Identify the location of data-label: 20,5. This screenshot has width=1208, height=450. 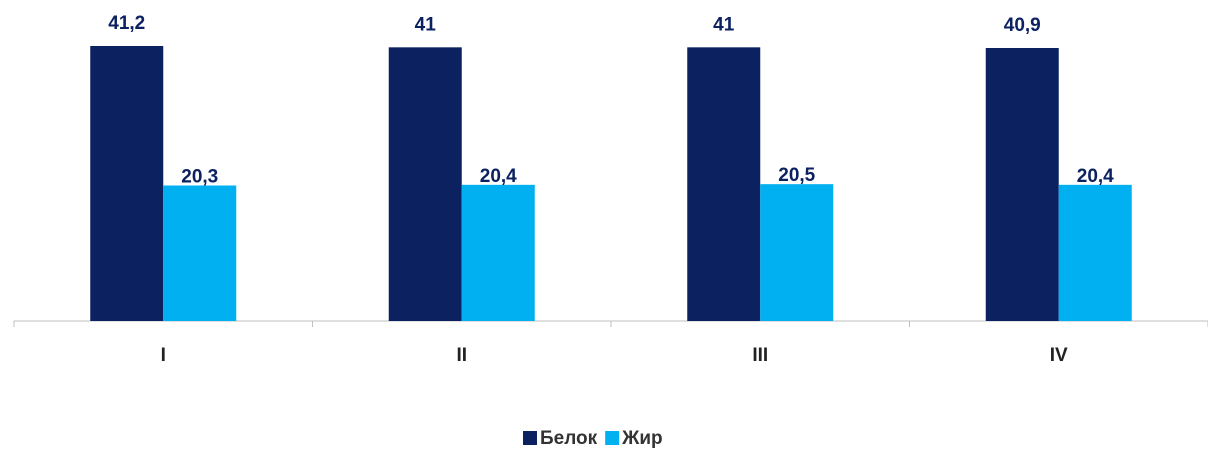
(796, 175).